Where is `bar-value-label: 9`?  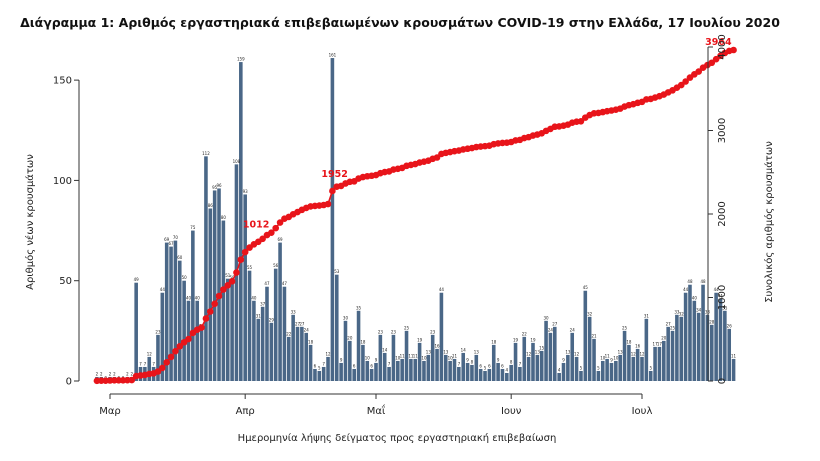 bar-value-label: 9 is located at coordinates (341, 359).